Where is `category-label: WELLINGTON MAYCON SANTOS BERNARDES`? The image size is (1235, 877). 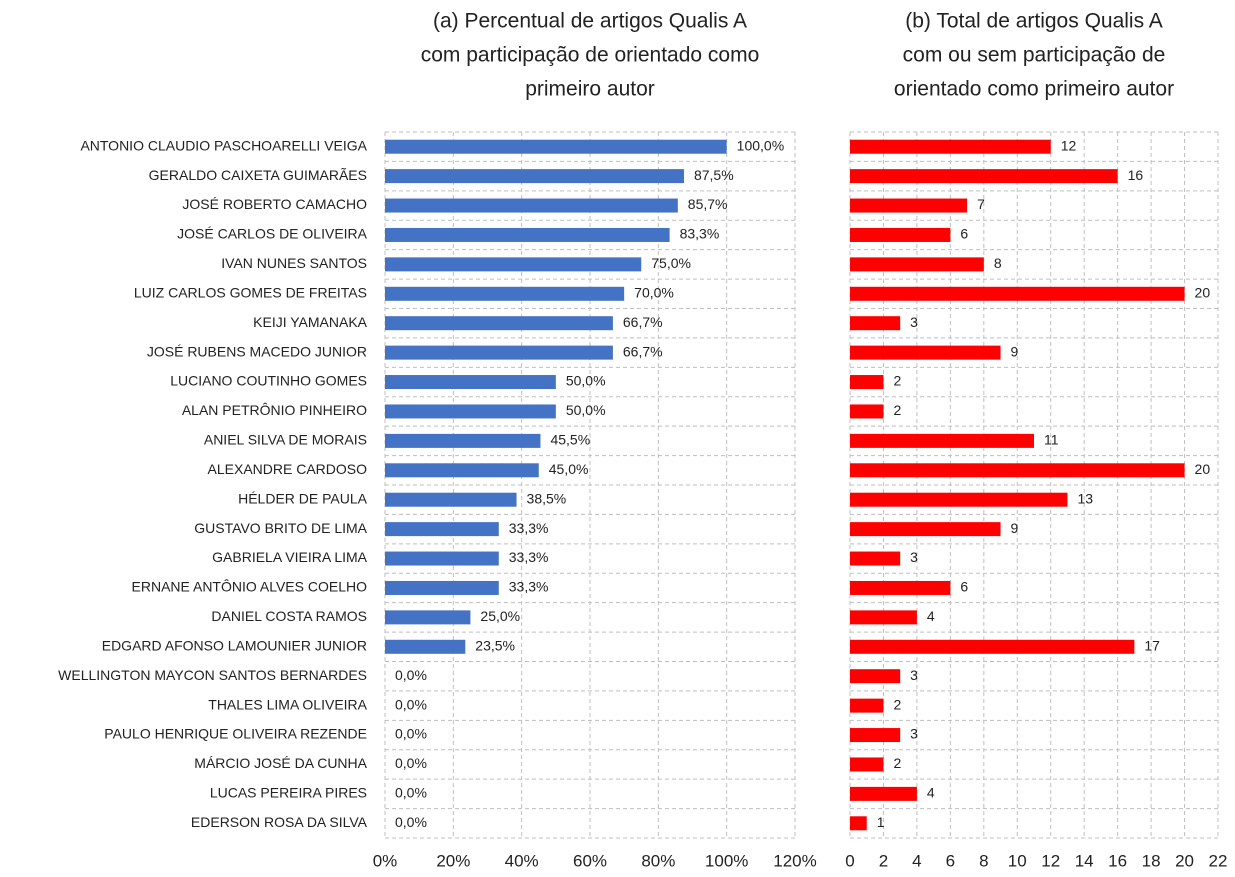
category-label: WELLINGTON MAYCON SANTOS BERNARDES is located at coordinates (212, 675).